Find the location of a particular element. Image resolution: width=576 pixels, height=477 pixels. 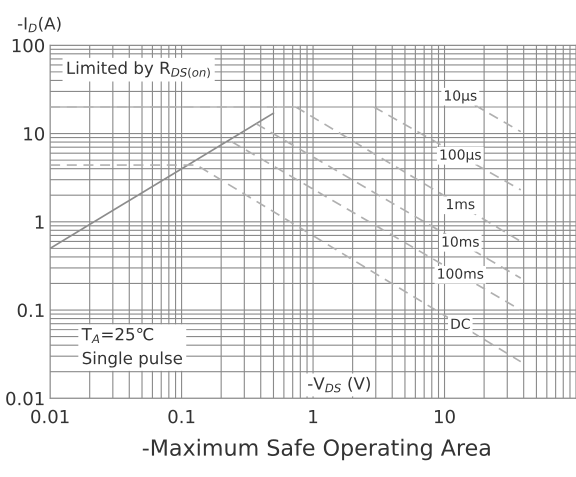

annotation: Limited by R$_{DS(on)}$ is located at coordinates (139, 69).